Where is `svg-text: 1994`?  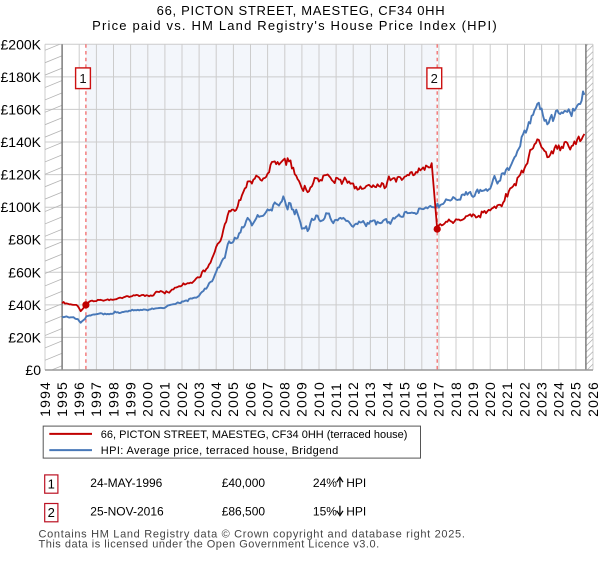 svg-text: 1994 is located at coordinates (45, 399).